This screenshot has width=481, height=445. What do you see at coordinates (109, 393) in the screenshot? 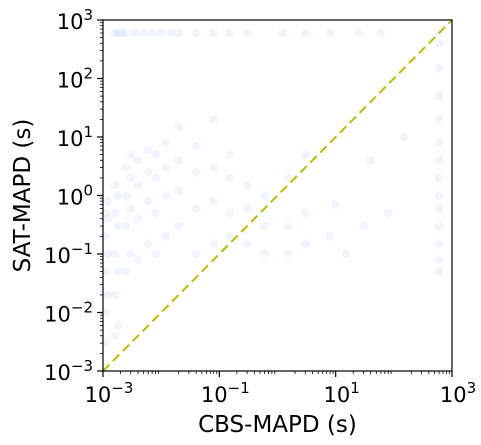
I see `x-tick-label: 10⁻³` at bounding box center [109, 393].